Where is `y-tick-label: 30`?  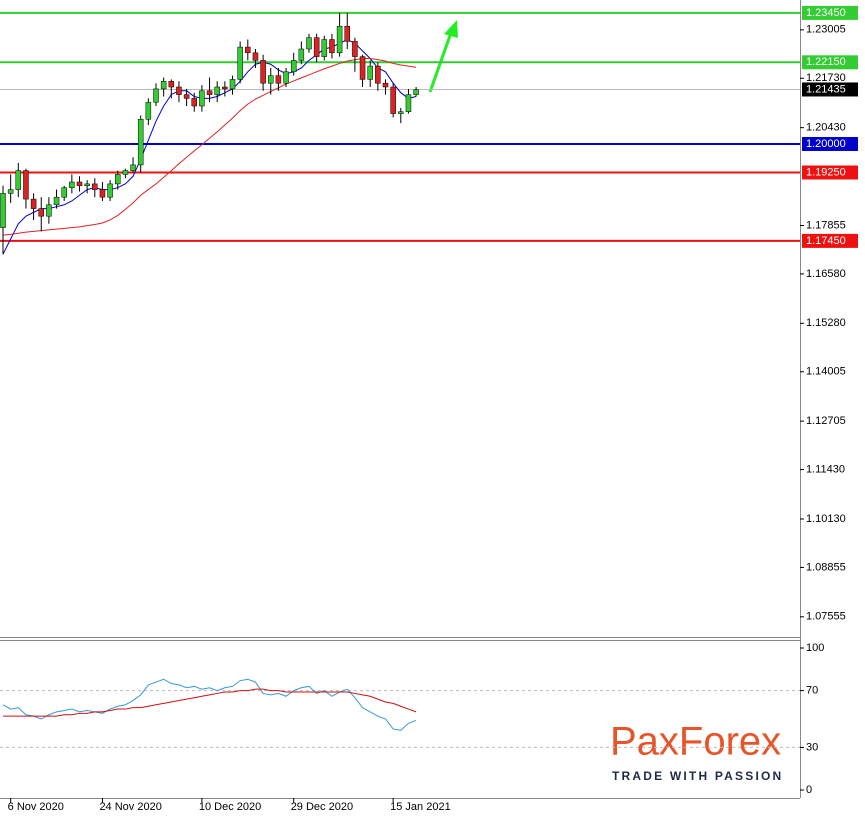 y-tick-label: 30 is located at coordinates (812, 747).